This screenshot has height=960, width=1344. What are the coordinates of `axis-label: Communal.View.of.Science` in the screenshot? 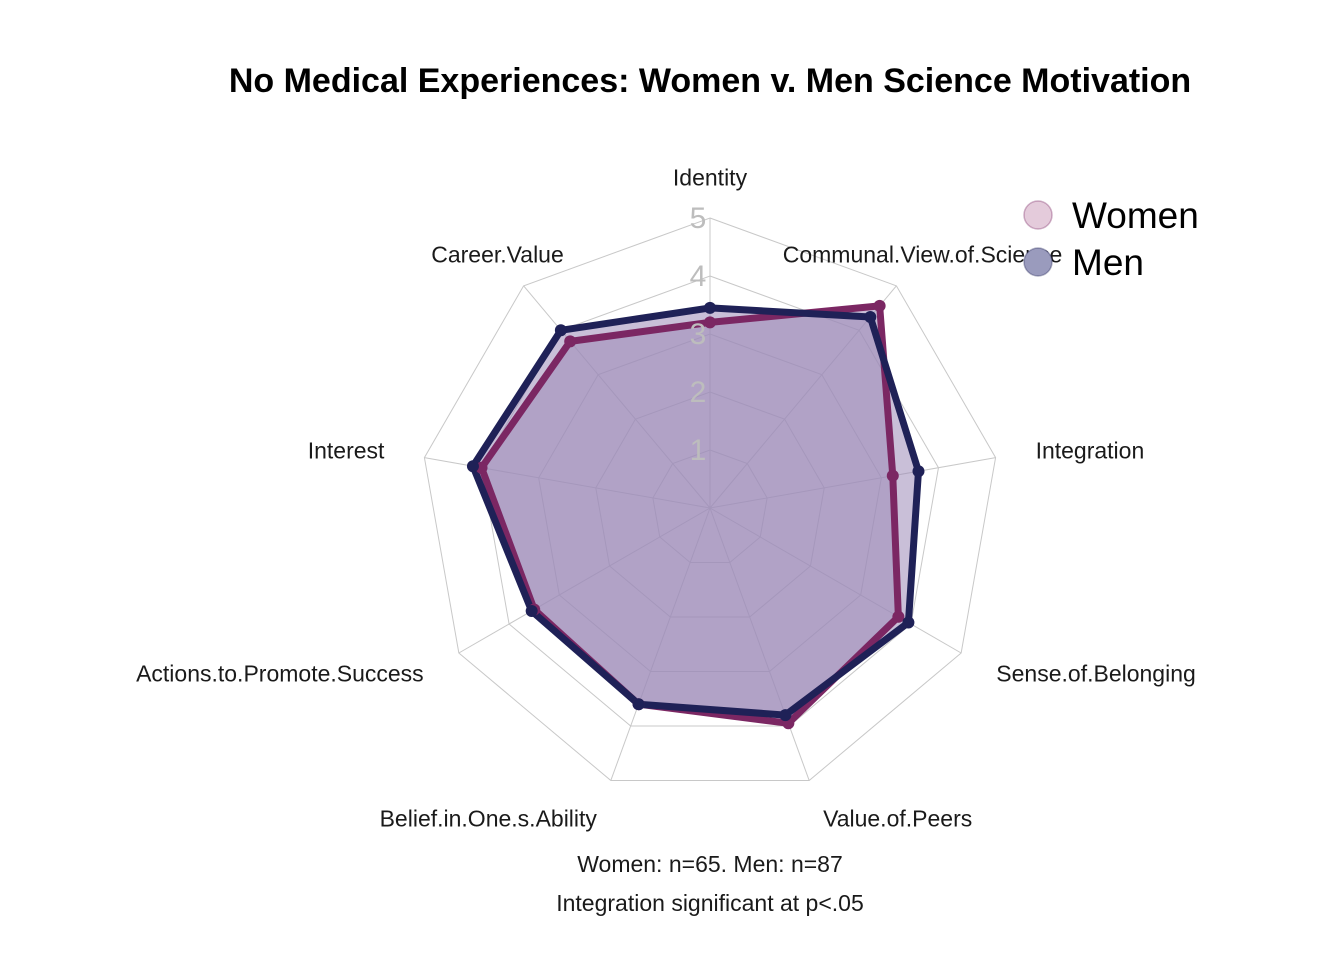 It's located at (923, 255).